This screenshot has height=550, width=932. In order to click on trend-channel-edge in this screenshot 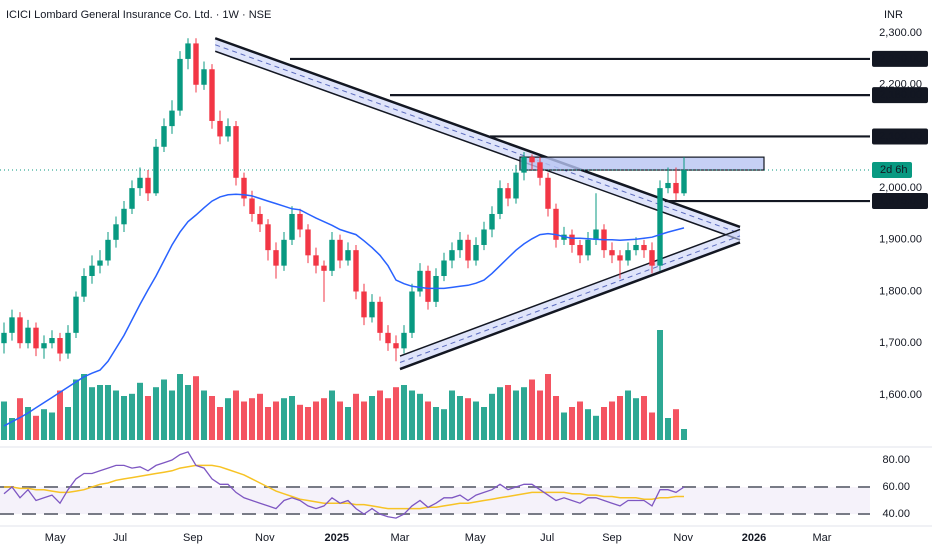, I will do `click(570, 292)`.